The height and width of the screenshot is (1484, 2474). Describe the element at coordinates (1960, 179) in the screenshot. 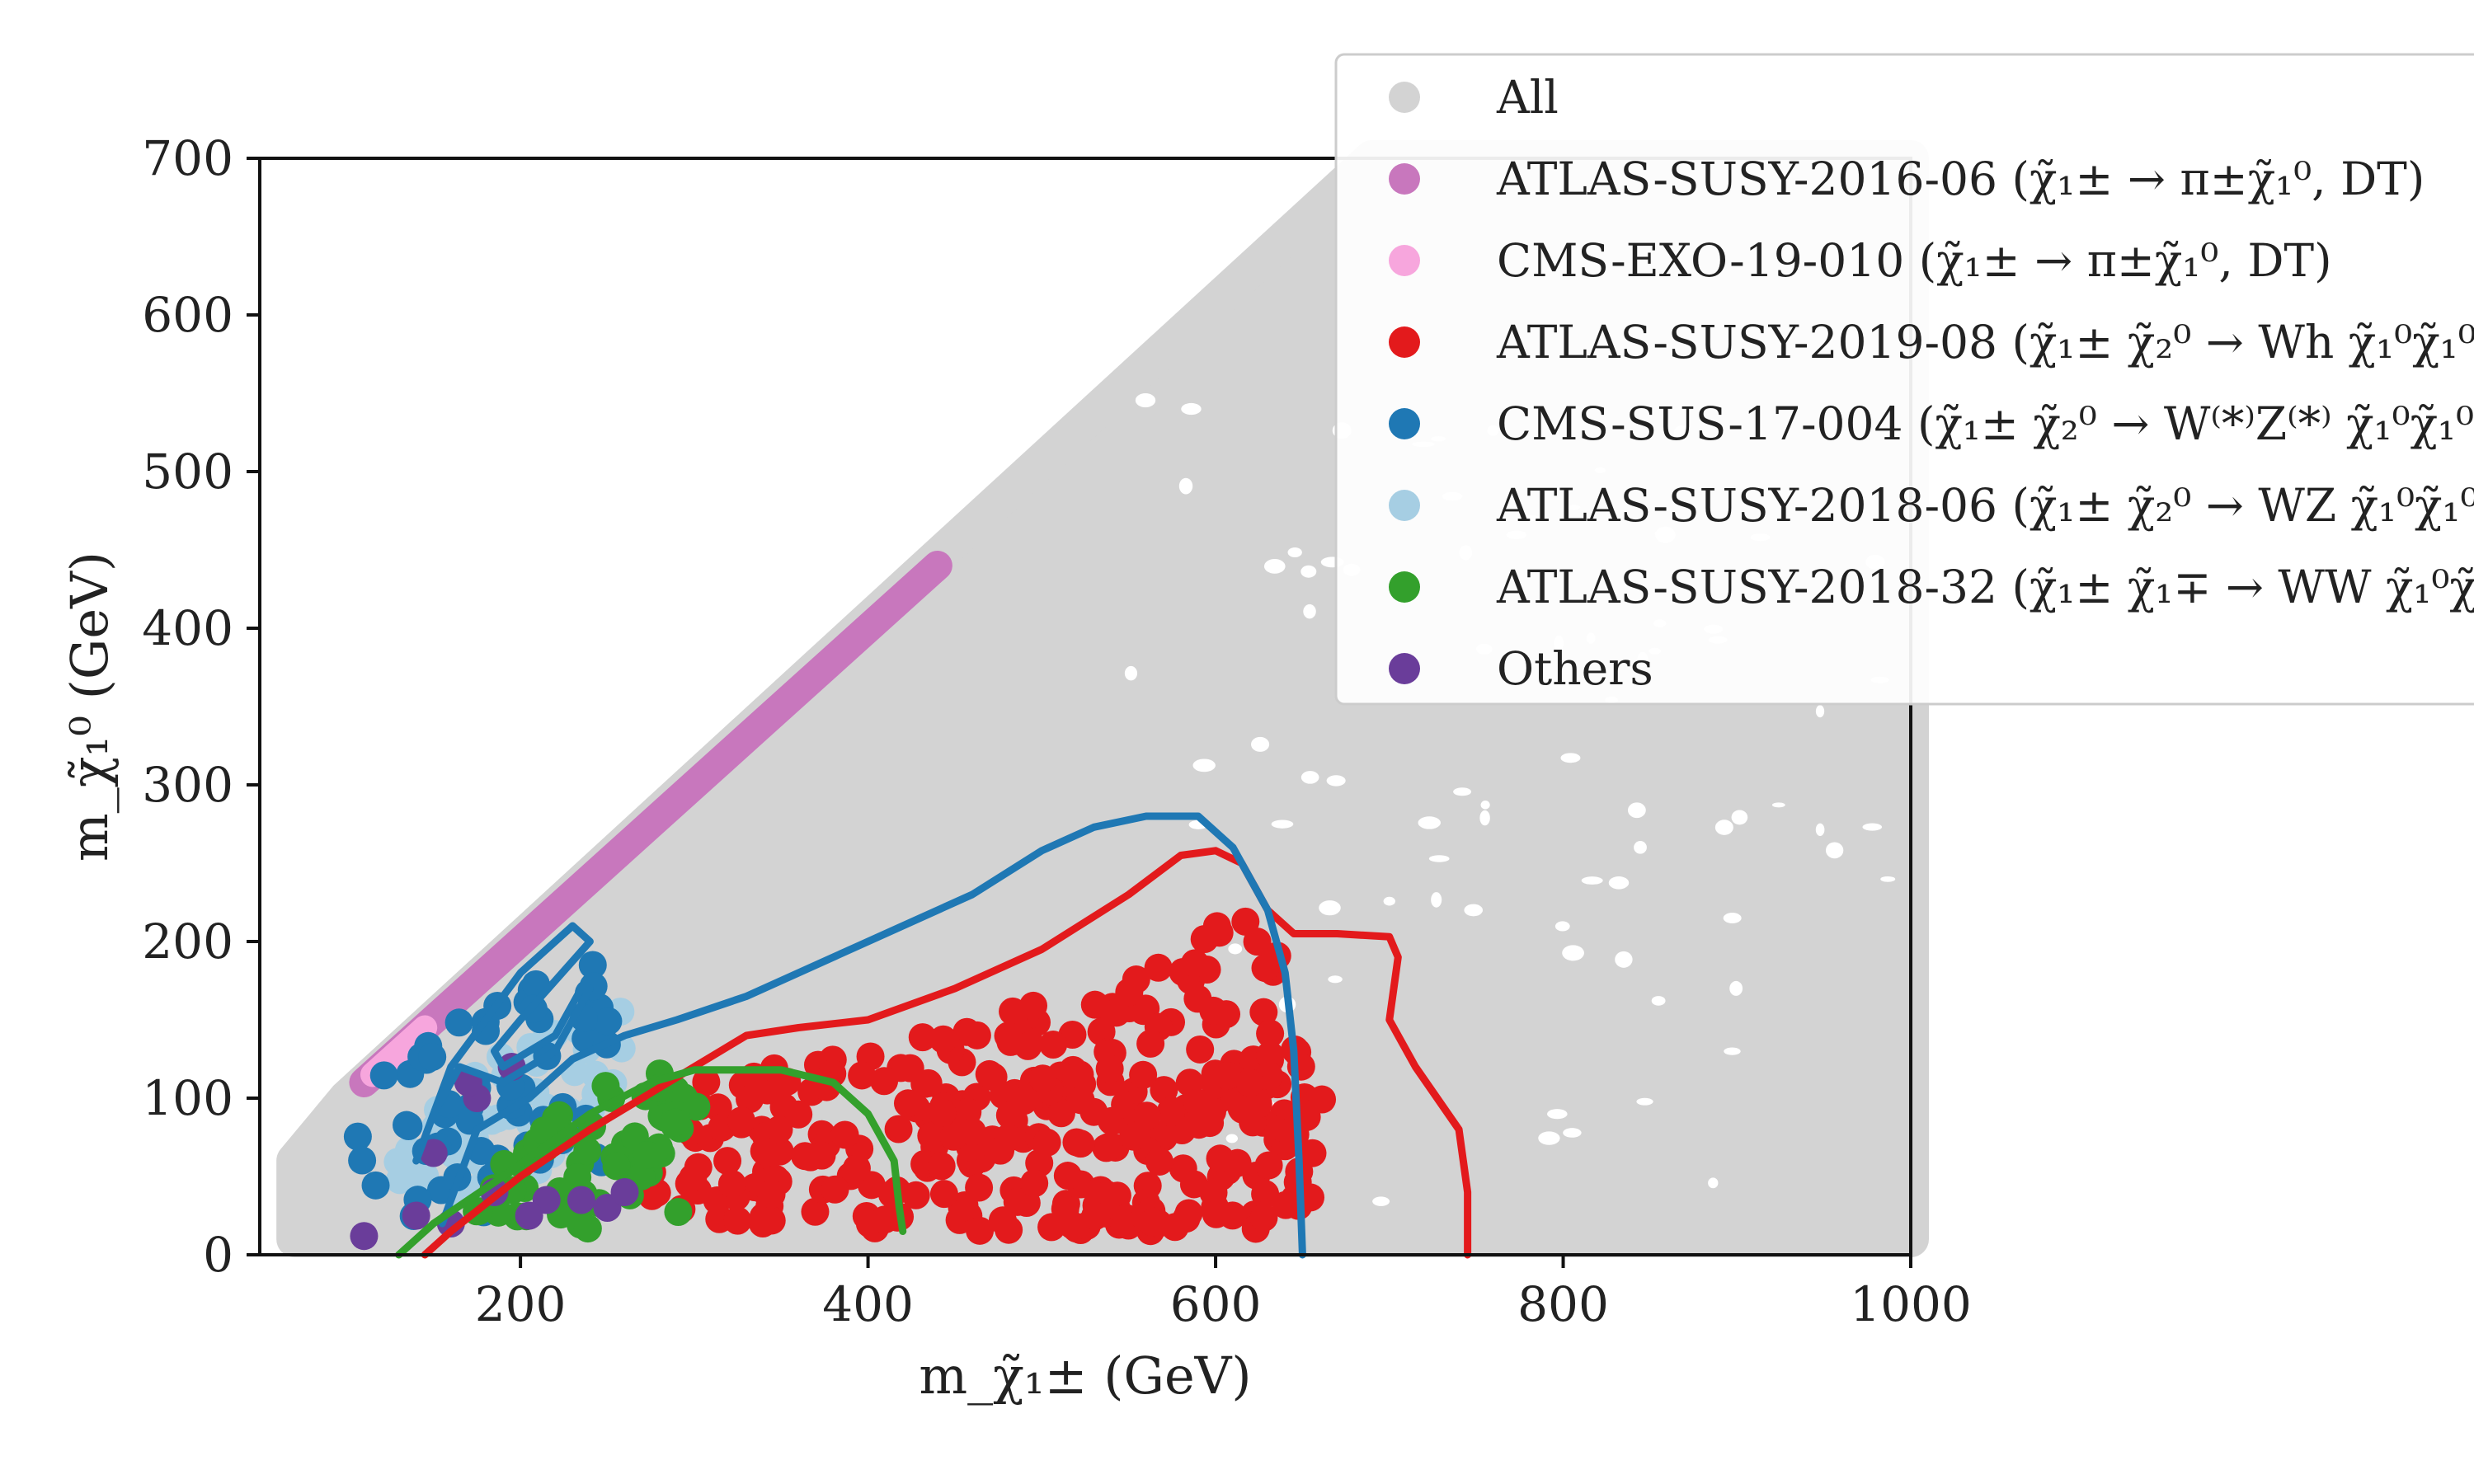

I see `legend-entry-label: ATLAS-SUSY-2016-06 (χ̃₁± → π±χ̃₁⁰, DT)` at that location.